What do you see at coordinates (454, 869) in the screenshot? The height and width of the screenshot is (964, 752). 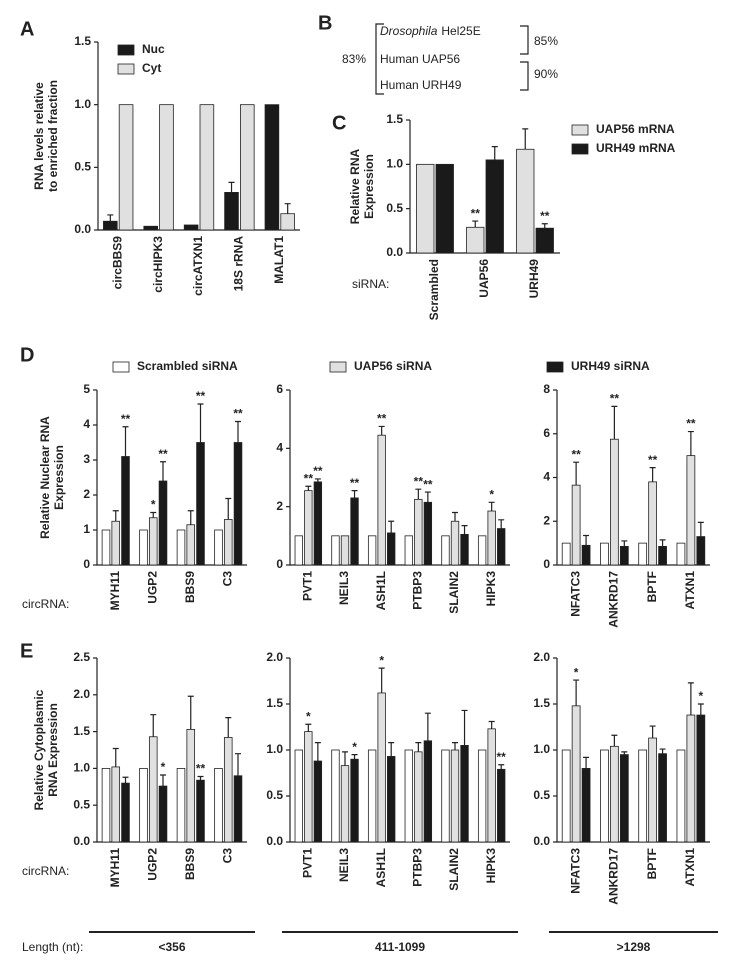 I see `x-tick-label: SLAIN2` at bounding box center [454, 869].